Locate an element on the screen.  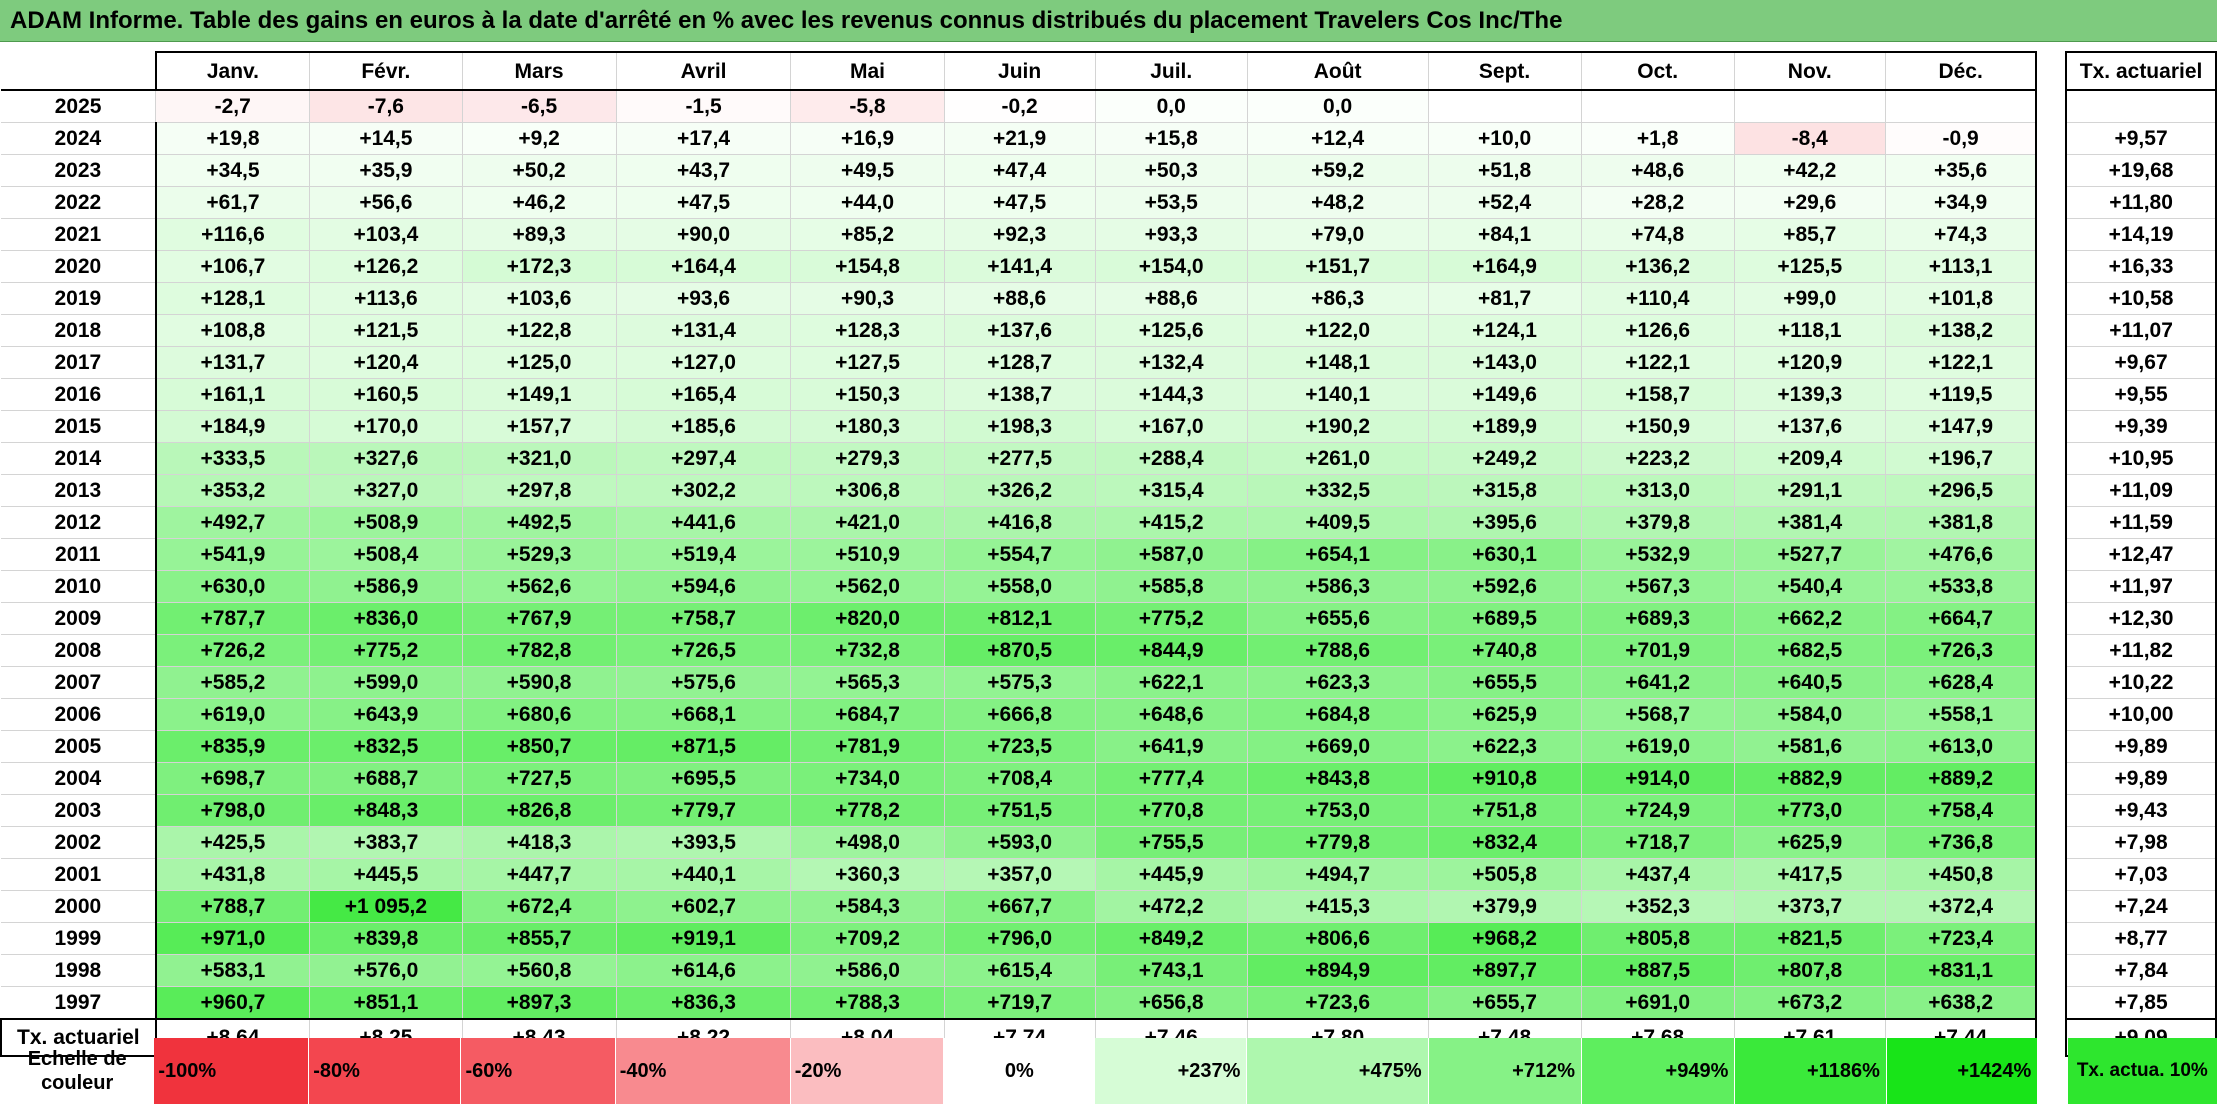
year-label: 2018 is located at coordinates (79, 330).